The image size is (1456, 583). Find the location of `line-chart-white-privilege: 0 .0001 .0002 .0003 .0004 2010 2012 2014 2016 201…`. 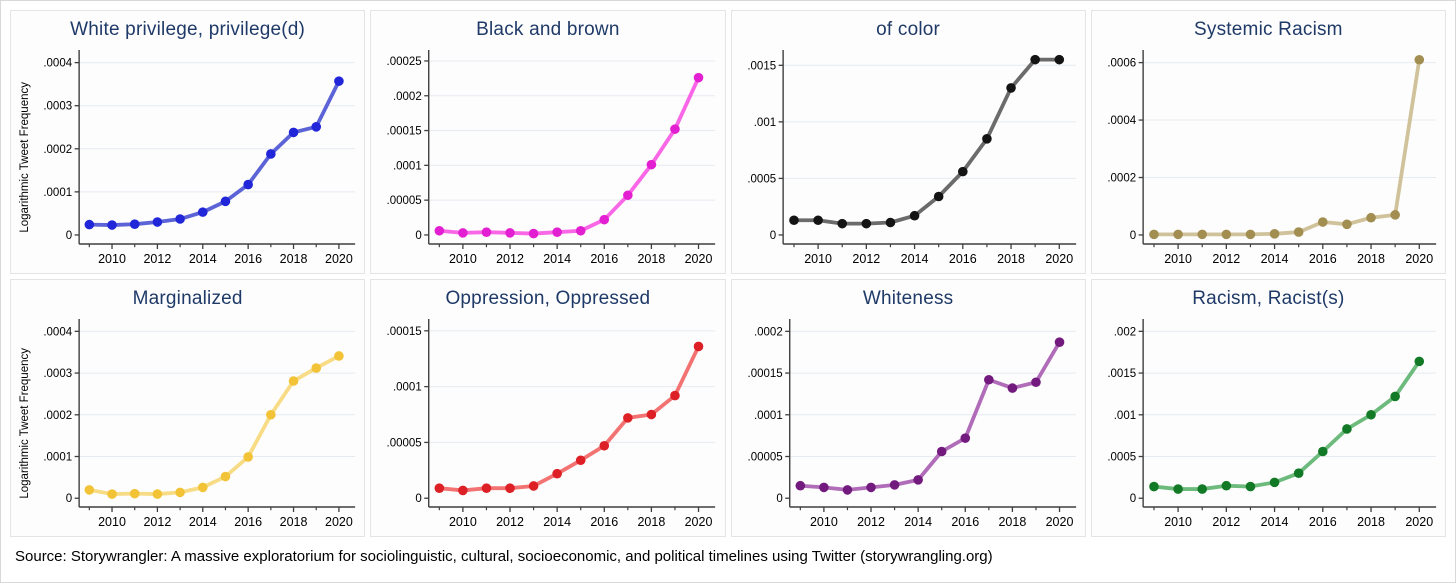

line-chart-white-privilege: 0 .0001 .0002 .0003 .0004 2010 2012 2014 2016 201… is located at coordinates (199, 158).